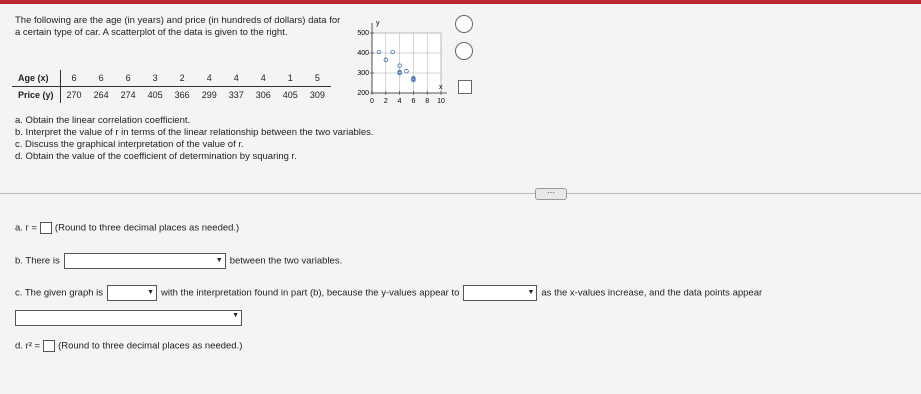  Describe the element at coordinates (59, 293) in the screenshot. I see `label: c. The given graph is` at that location.